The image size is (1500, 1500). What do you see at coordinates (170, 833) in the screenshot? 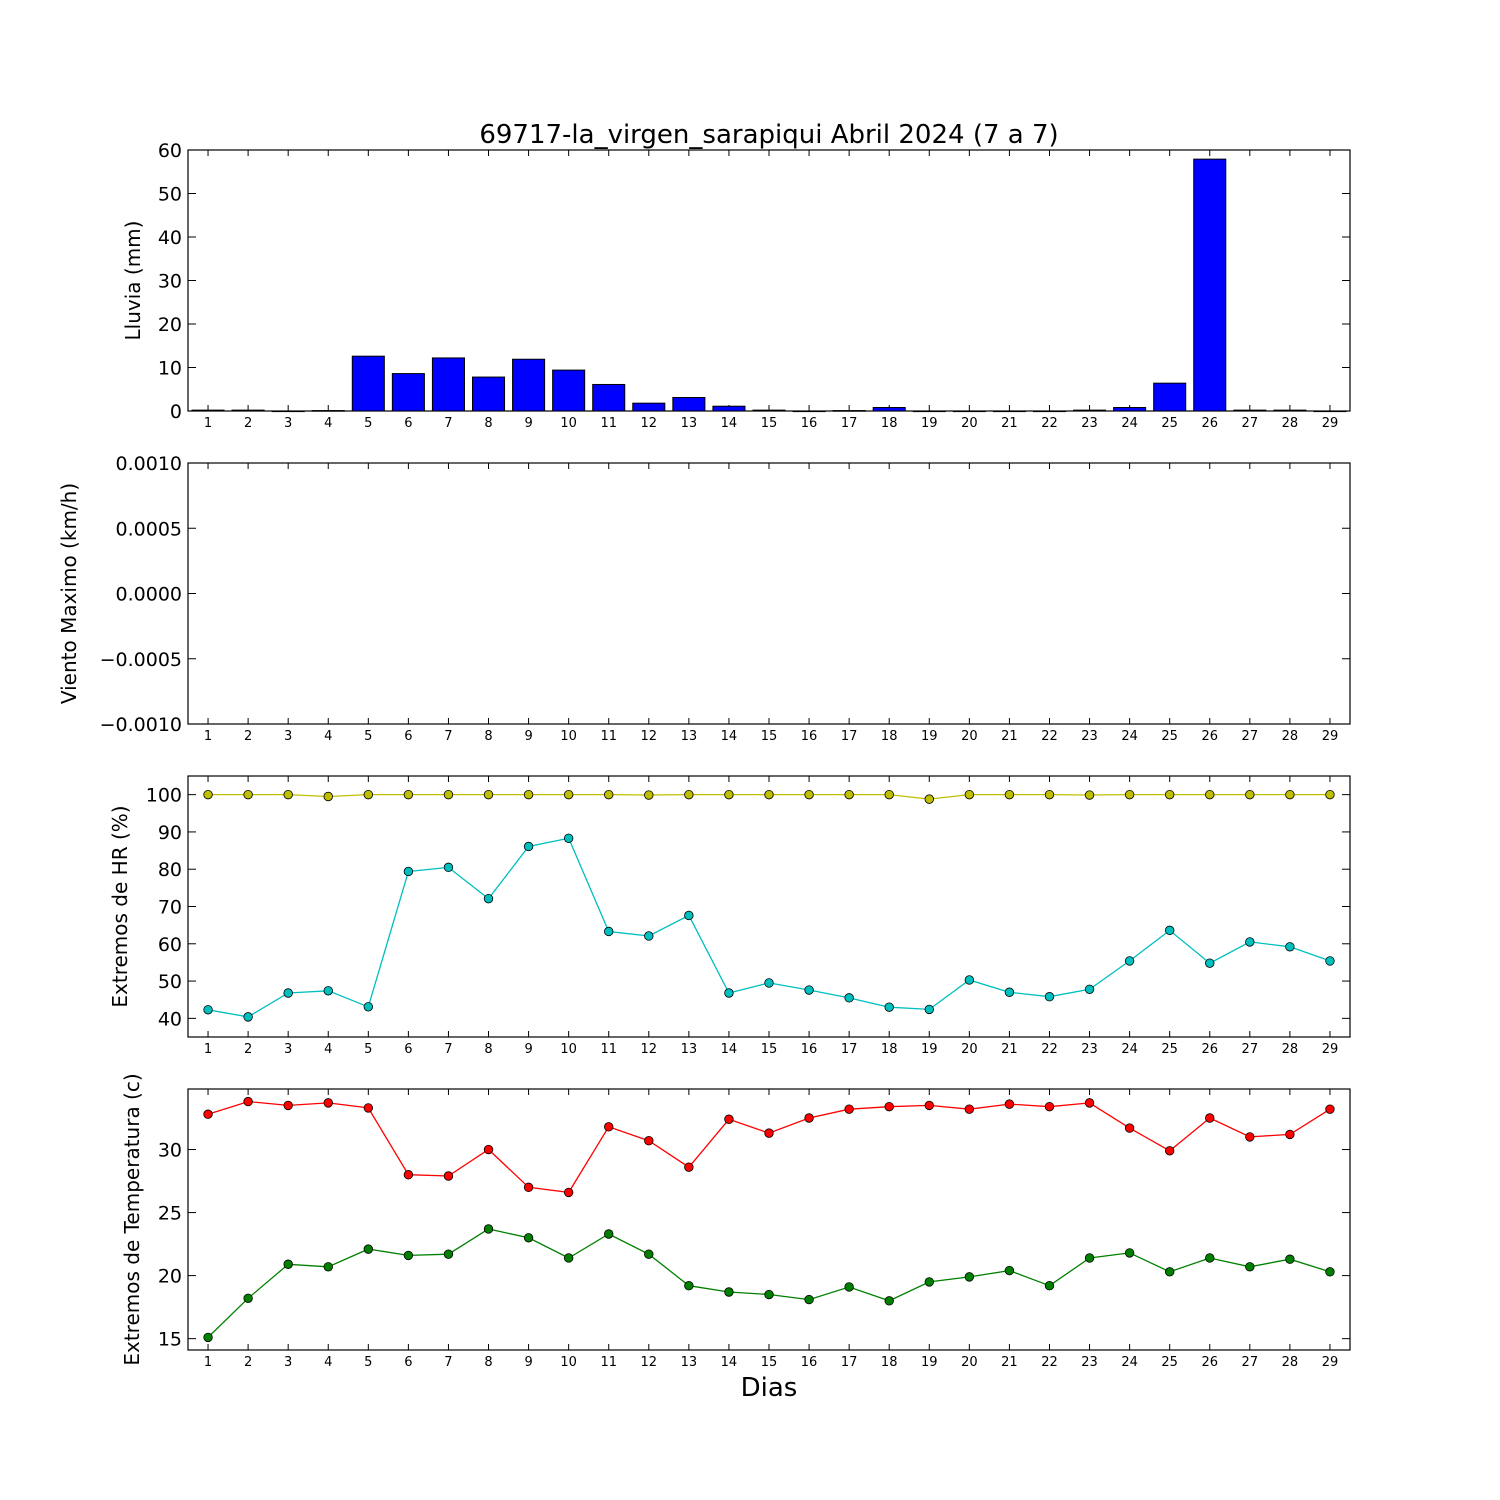
I see `y-tick-label: 90` at bounding box center [170, 833].